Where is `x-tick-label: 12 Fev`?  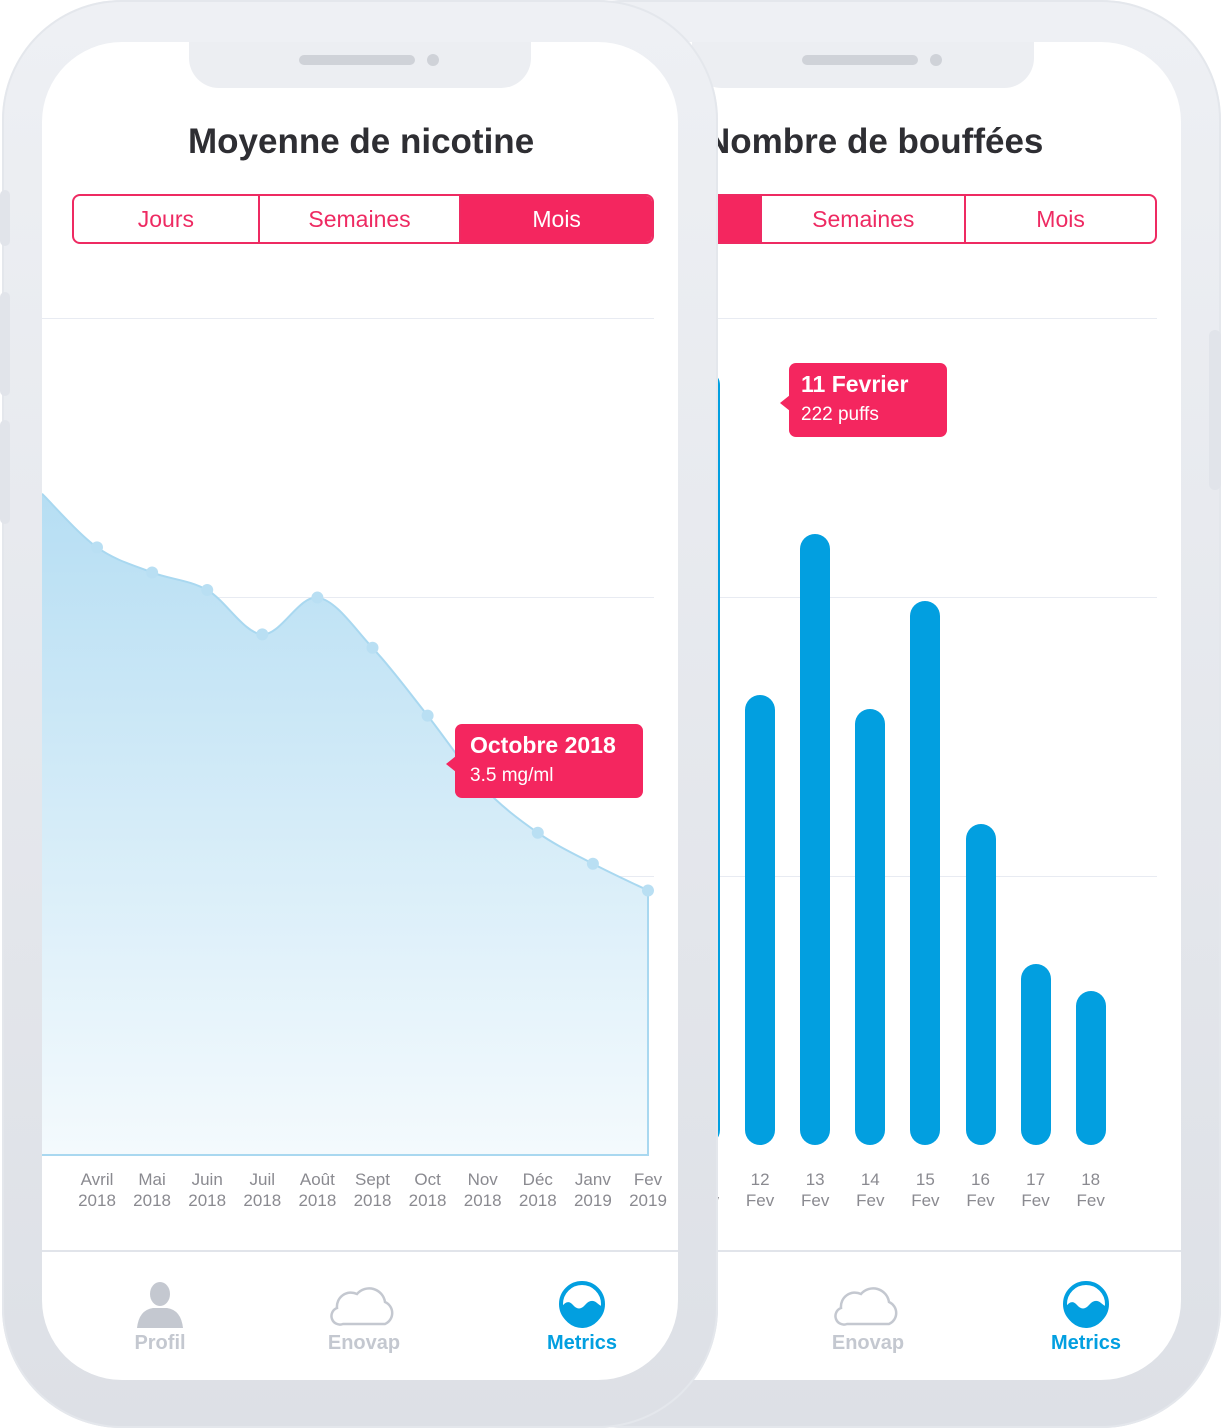 x-tick-label: 12 Fev is located at coordinates (760, 1190).